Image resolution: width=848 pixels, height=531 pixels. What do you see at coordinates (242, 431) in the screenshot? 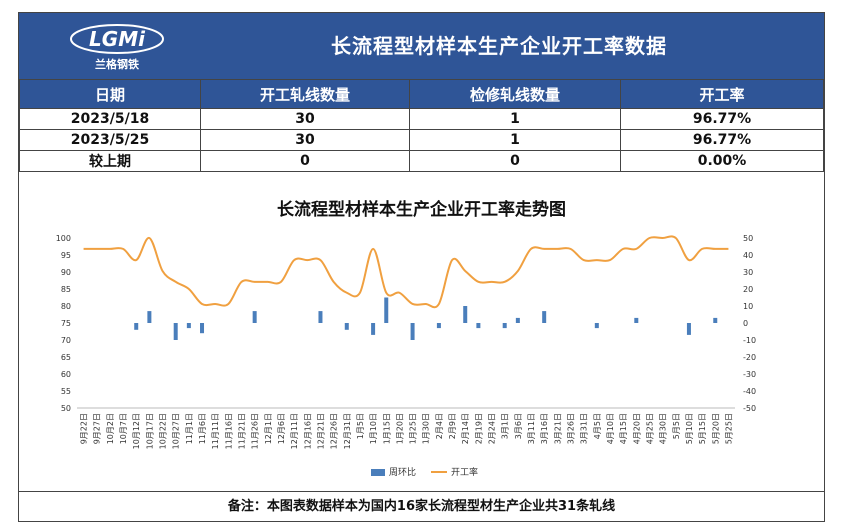
I see `x-tick-label: 11月21日` at bounding box center [242, 431].